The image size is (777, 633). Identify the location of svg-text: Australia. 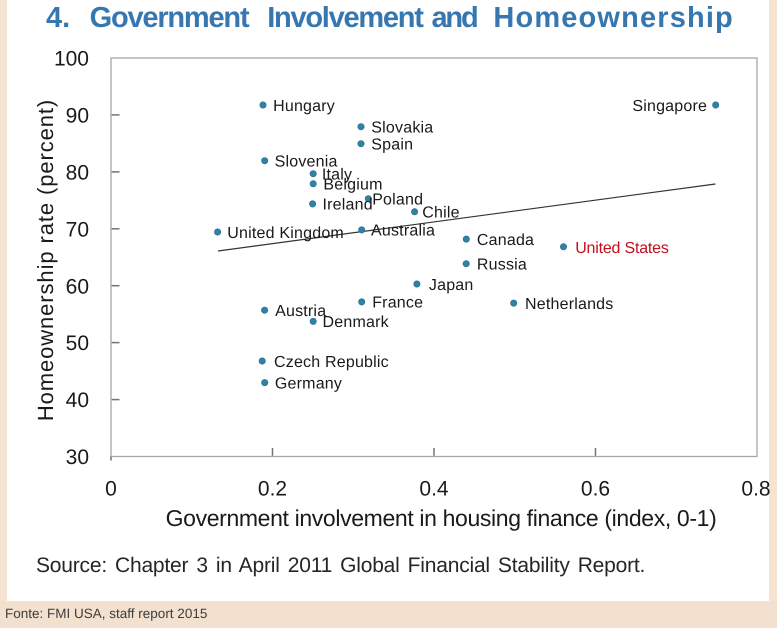
(403, 231).